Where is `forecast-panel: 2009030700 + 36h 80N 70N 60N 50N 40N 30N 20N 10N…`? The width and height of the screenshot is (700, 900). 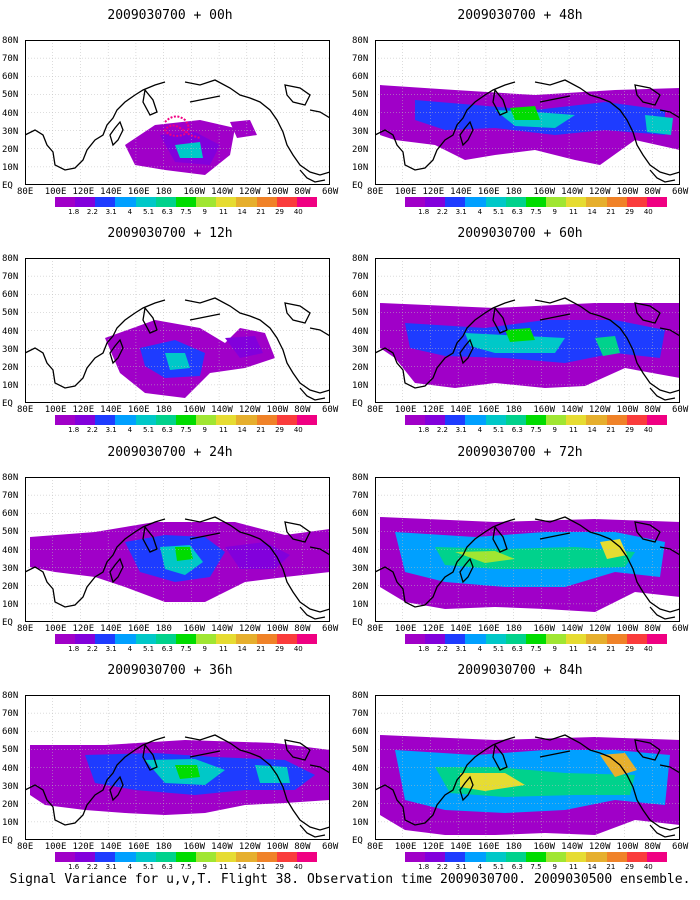
forecast-panel: 2009030700 + 36h 80N 70N 60N 50N 40N 30N 20N 10N… is located at coordinates (170, 763).